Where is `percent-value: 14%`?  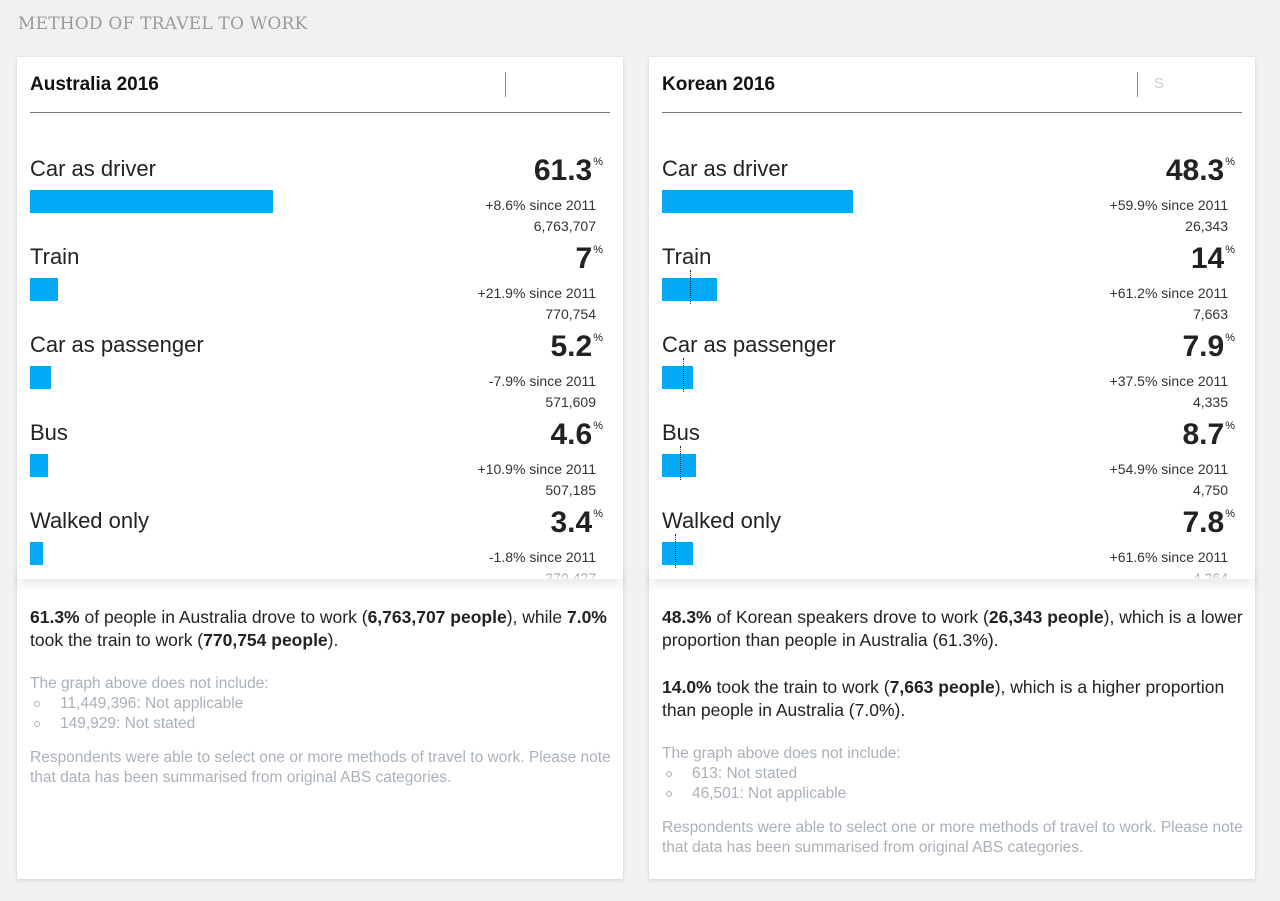 percent-value: 14% is located at coordinates (1213, 259).